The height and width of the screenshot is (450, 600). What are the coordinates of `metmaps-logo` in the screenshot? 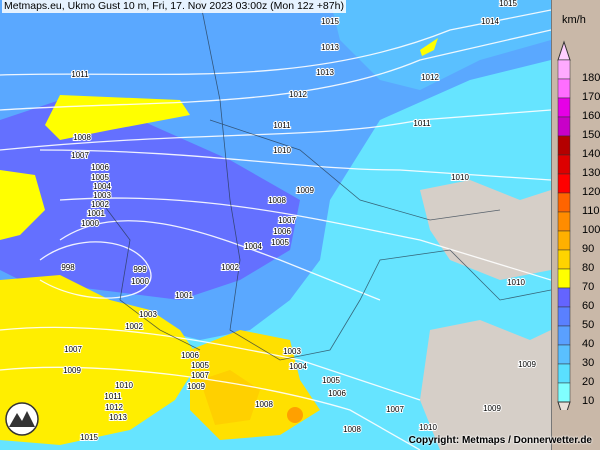 It's located at (22, 423).